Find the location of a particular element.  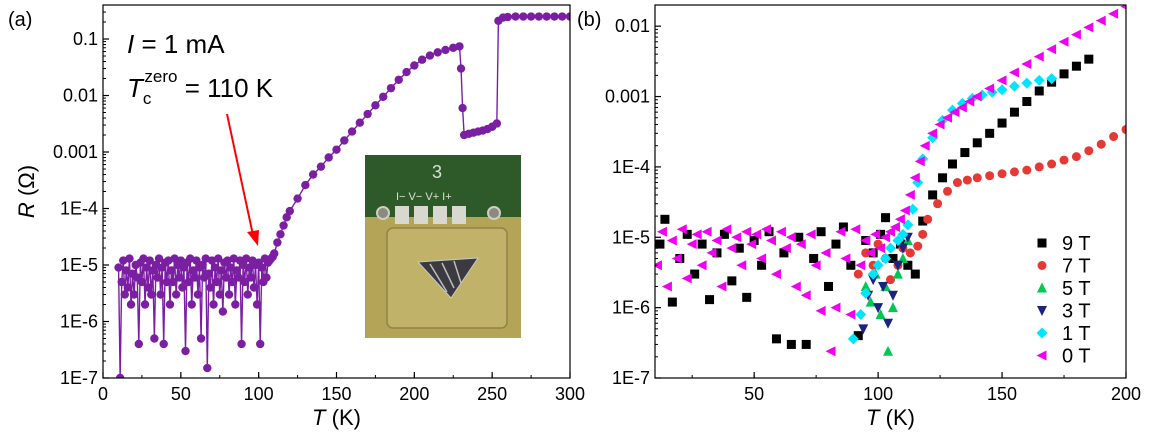

x-tick-label: 100 is located at coordinates (259, 394).